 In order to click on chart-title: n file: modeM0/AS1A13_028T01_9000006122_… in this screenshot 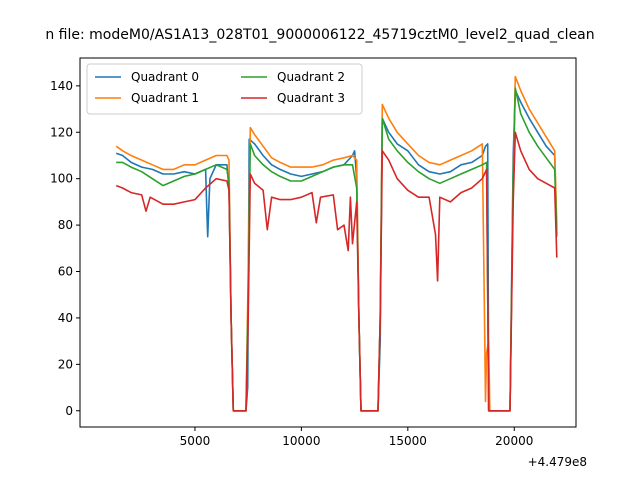, I will do `click(319, 35)`.